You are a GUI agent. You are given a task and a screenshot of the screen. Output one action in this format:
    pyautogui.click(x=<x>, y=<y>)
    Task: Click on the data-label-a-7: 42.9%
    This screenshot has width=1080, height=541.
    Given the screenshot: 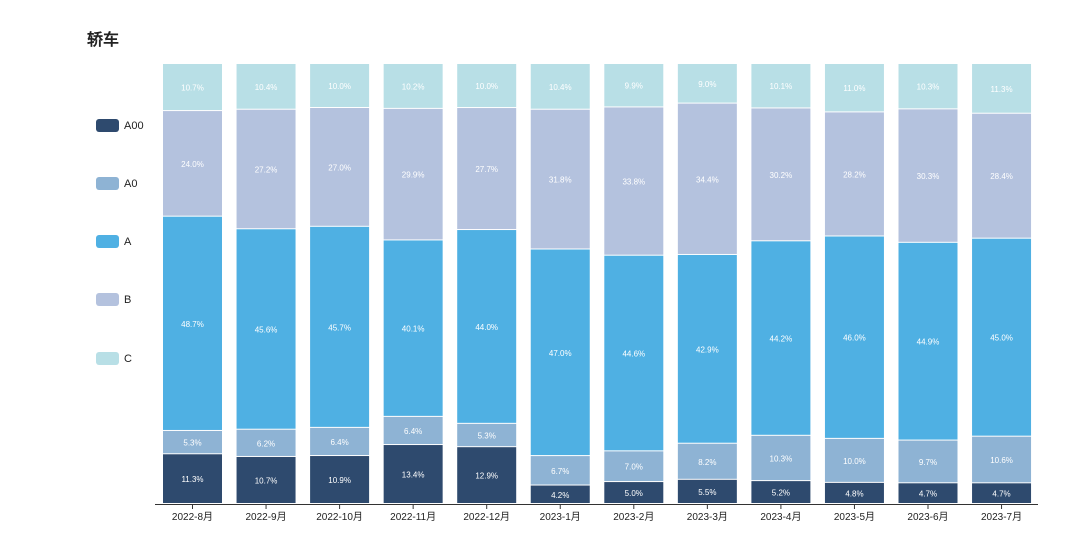 What is the action you would take?
    pyautogui.click(x=707, y=349)
    